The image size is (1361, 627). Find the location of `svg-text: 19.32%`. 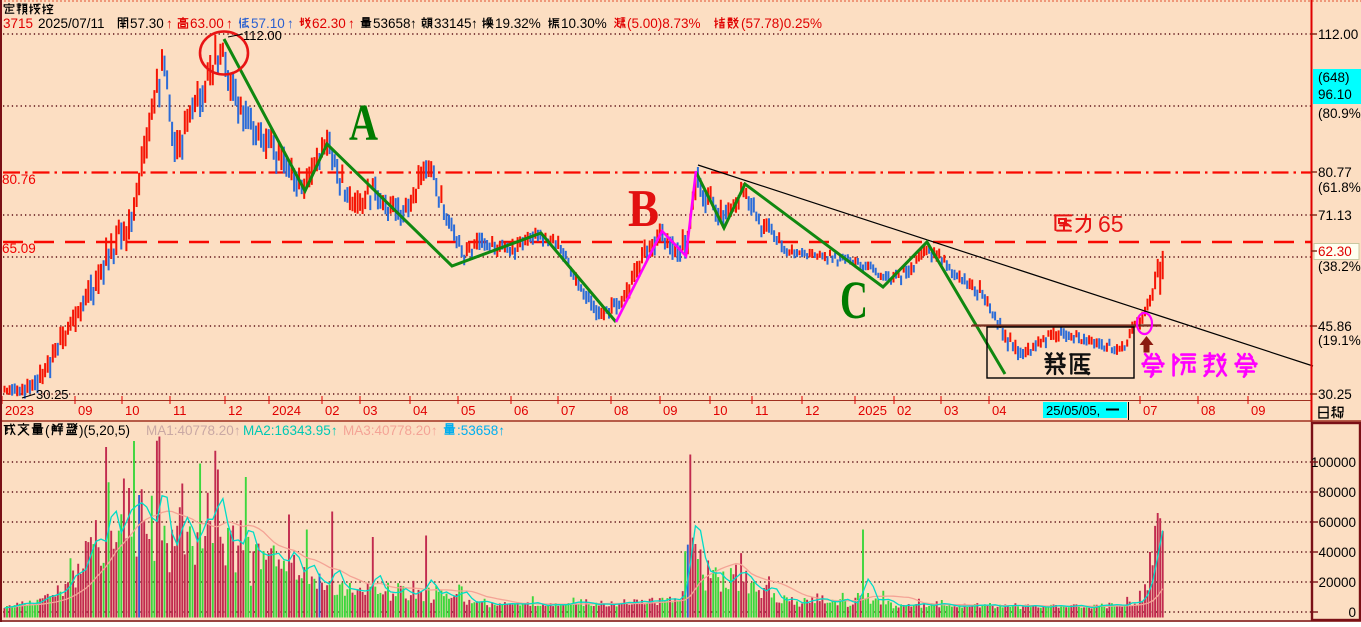

svg-text: 19.32% is located at coordinates (518, 23).